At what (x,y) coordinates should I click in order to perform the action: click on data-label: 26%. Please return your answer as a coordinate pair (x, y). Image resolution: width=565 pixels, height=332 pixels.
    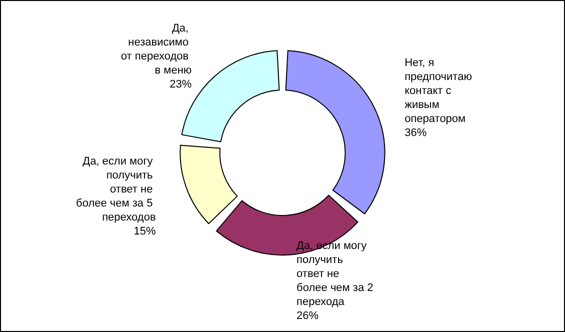
    Looking at the image, I should click on (307, 316).